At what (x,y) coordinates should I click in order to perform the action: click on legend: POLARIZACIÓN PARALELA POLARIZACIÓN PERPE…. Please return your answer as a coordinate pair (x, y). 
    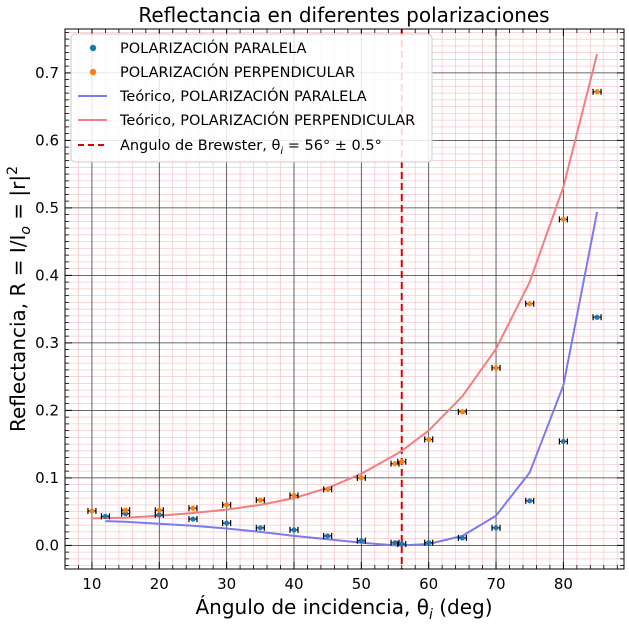
    Looking at the image, I should click on (251, 98).